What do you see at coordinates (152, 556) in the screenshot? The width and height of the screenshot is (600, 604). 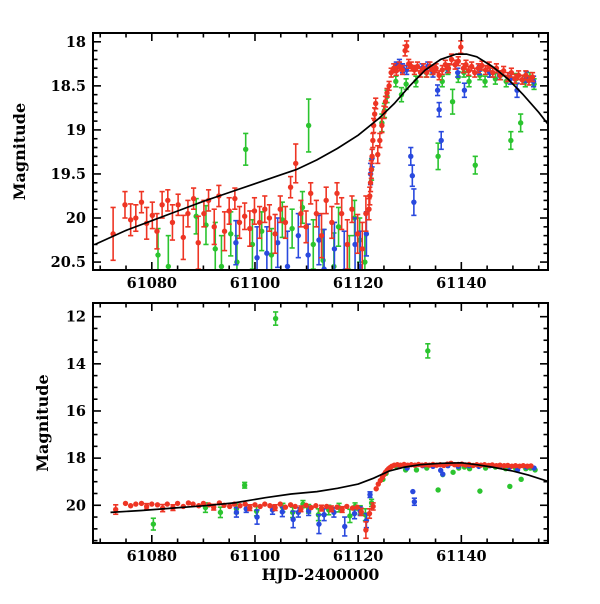 I see `bottom-x-tick-label: 61080` at bounding box center [152, 556].